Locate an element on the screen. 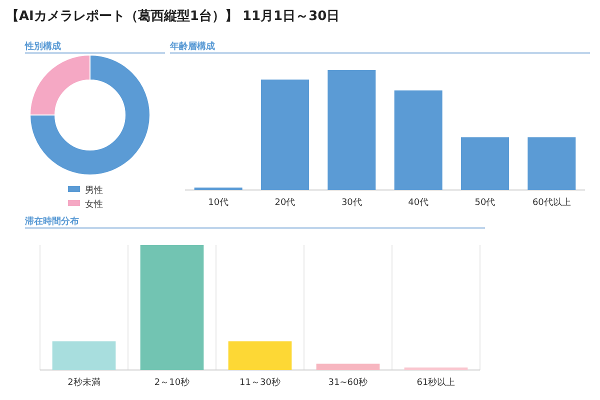  x-tick-label: 11～30秒 is located at coordinates (260, 382).